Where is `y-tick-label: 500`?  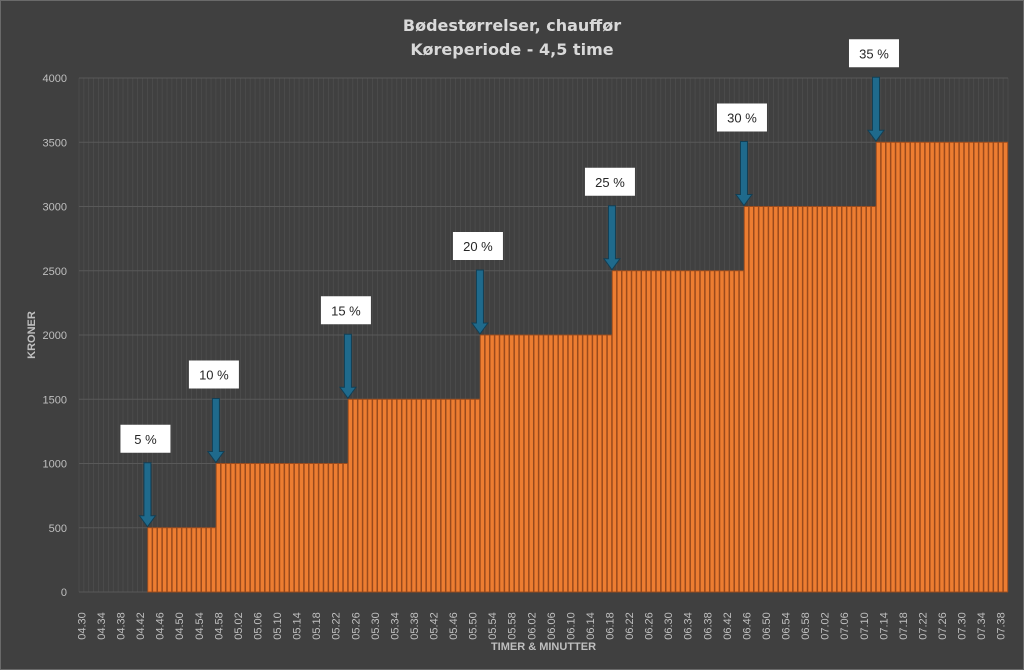
y-tick-label: 500 is located at coordinates (58, 529).